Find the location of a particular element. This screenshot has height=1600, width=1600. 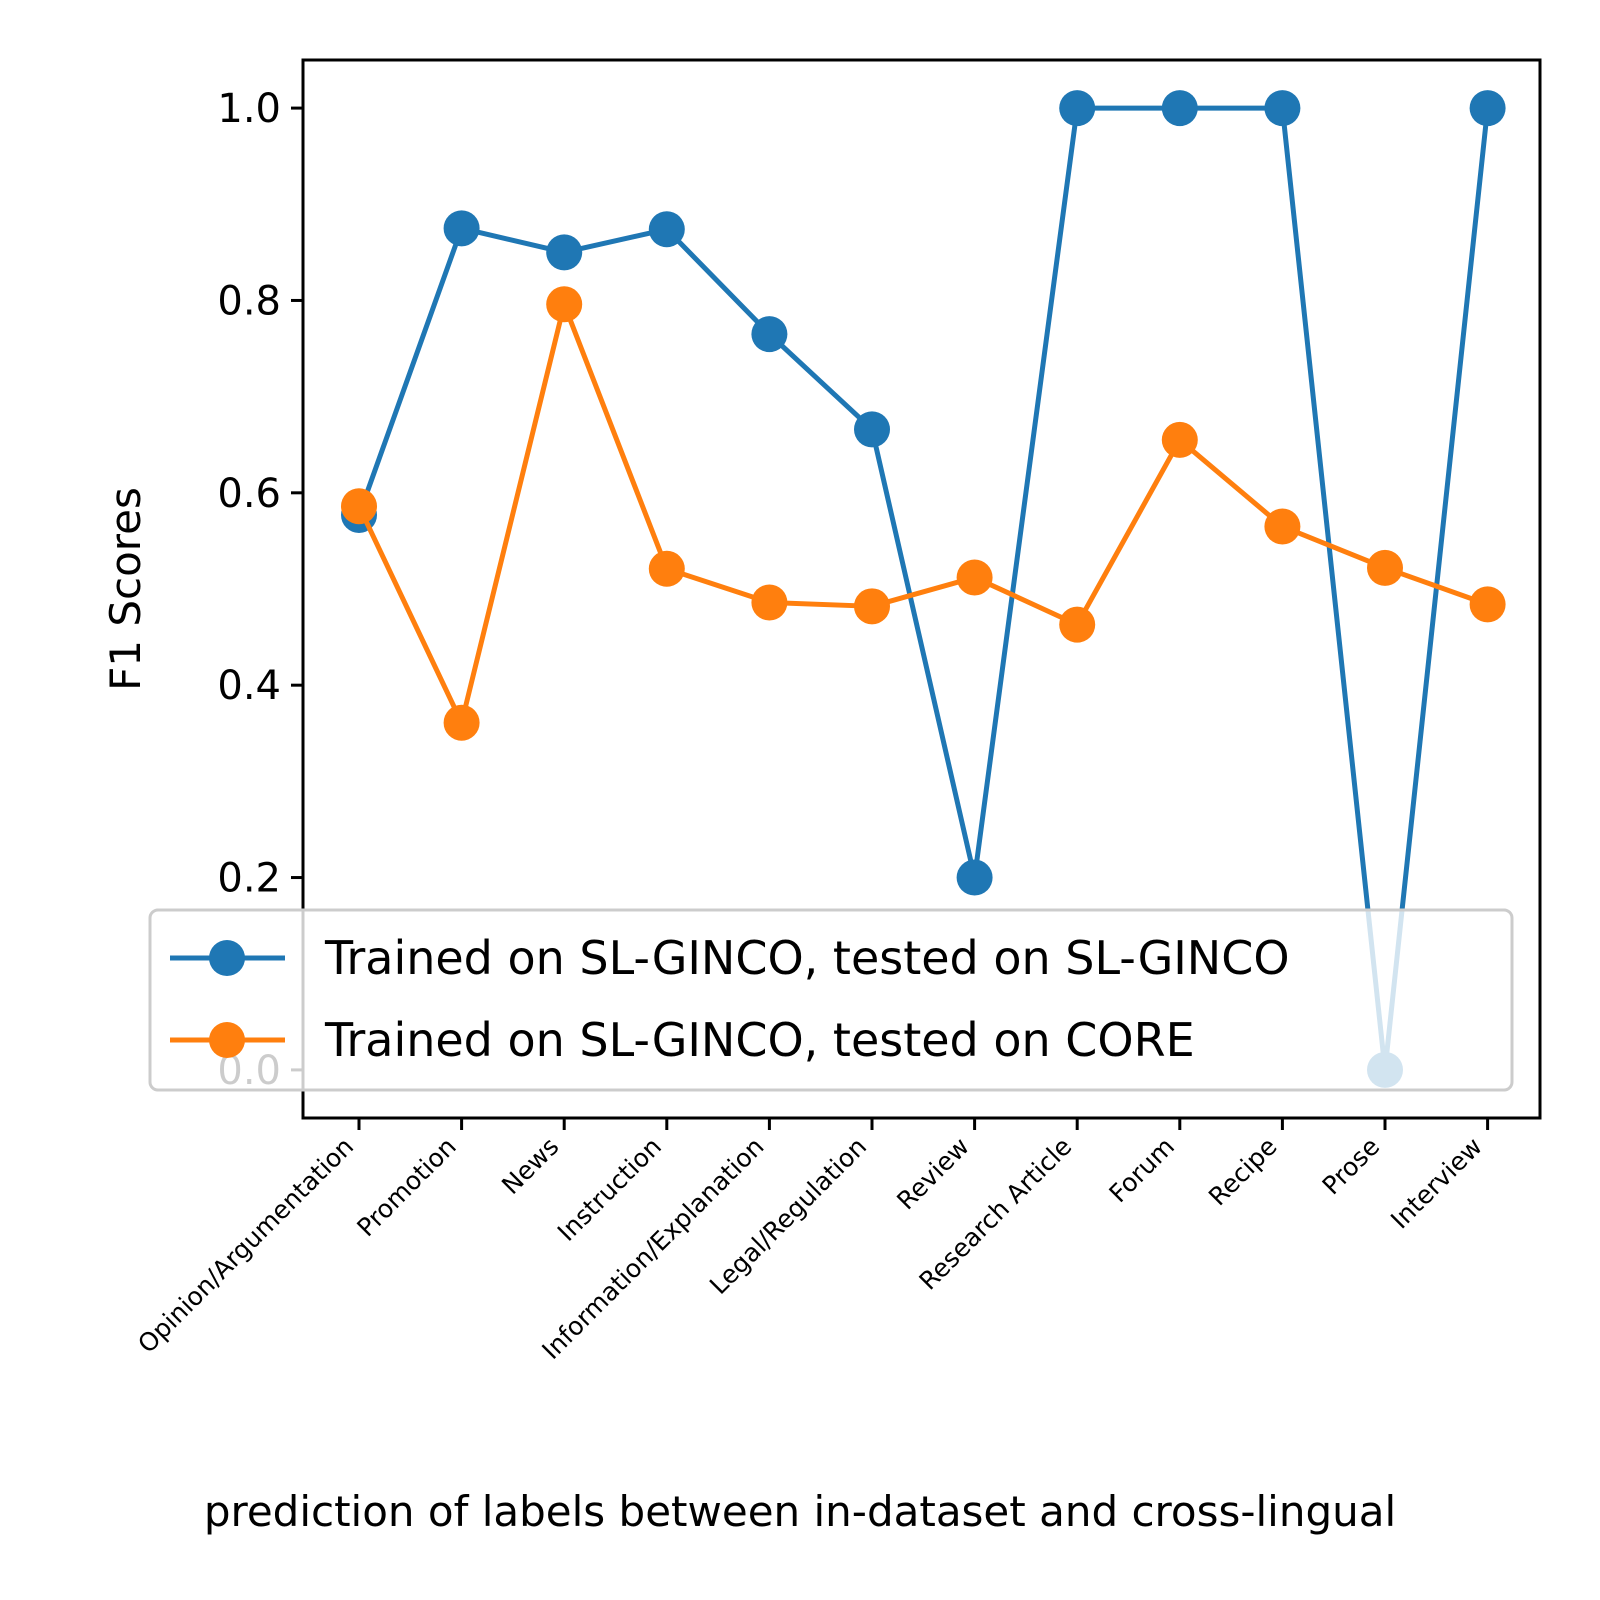

legend-entry-2: Trained on SL-GINCO, tested on CORE is located at coordinates (759, 1040).